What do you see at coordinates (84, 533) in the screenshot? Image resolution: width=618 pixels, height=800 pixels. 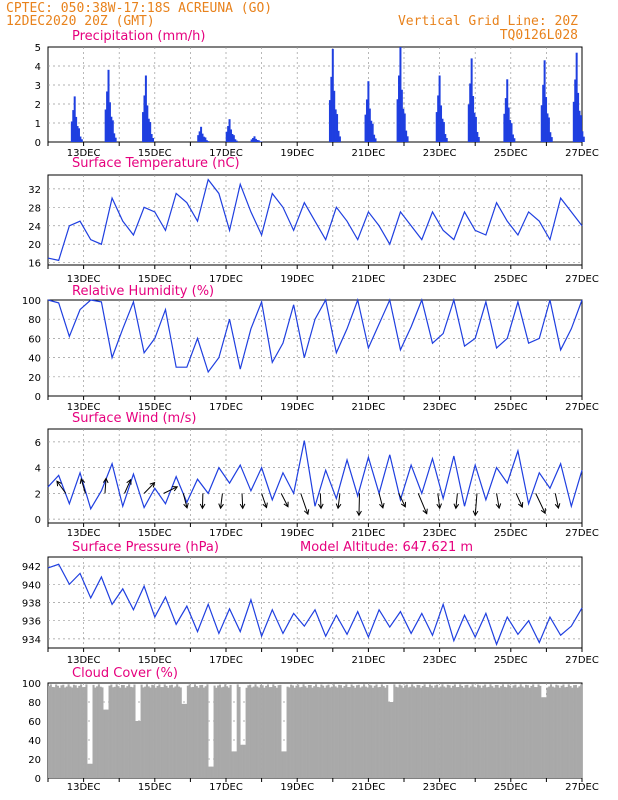 I see `x-tick-label: 13DEC` at bounding box center [84, 533].